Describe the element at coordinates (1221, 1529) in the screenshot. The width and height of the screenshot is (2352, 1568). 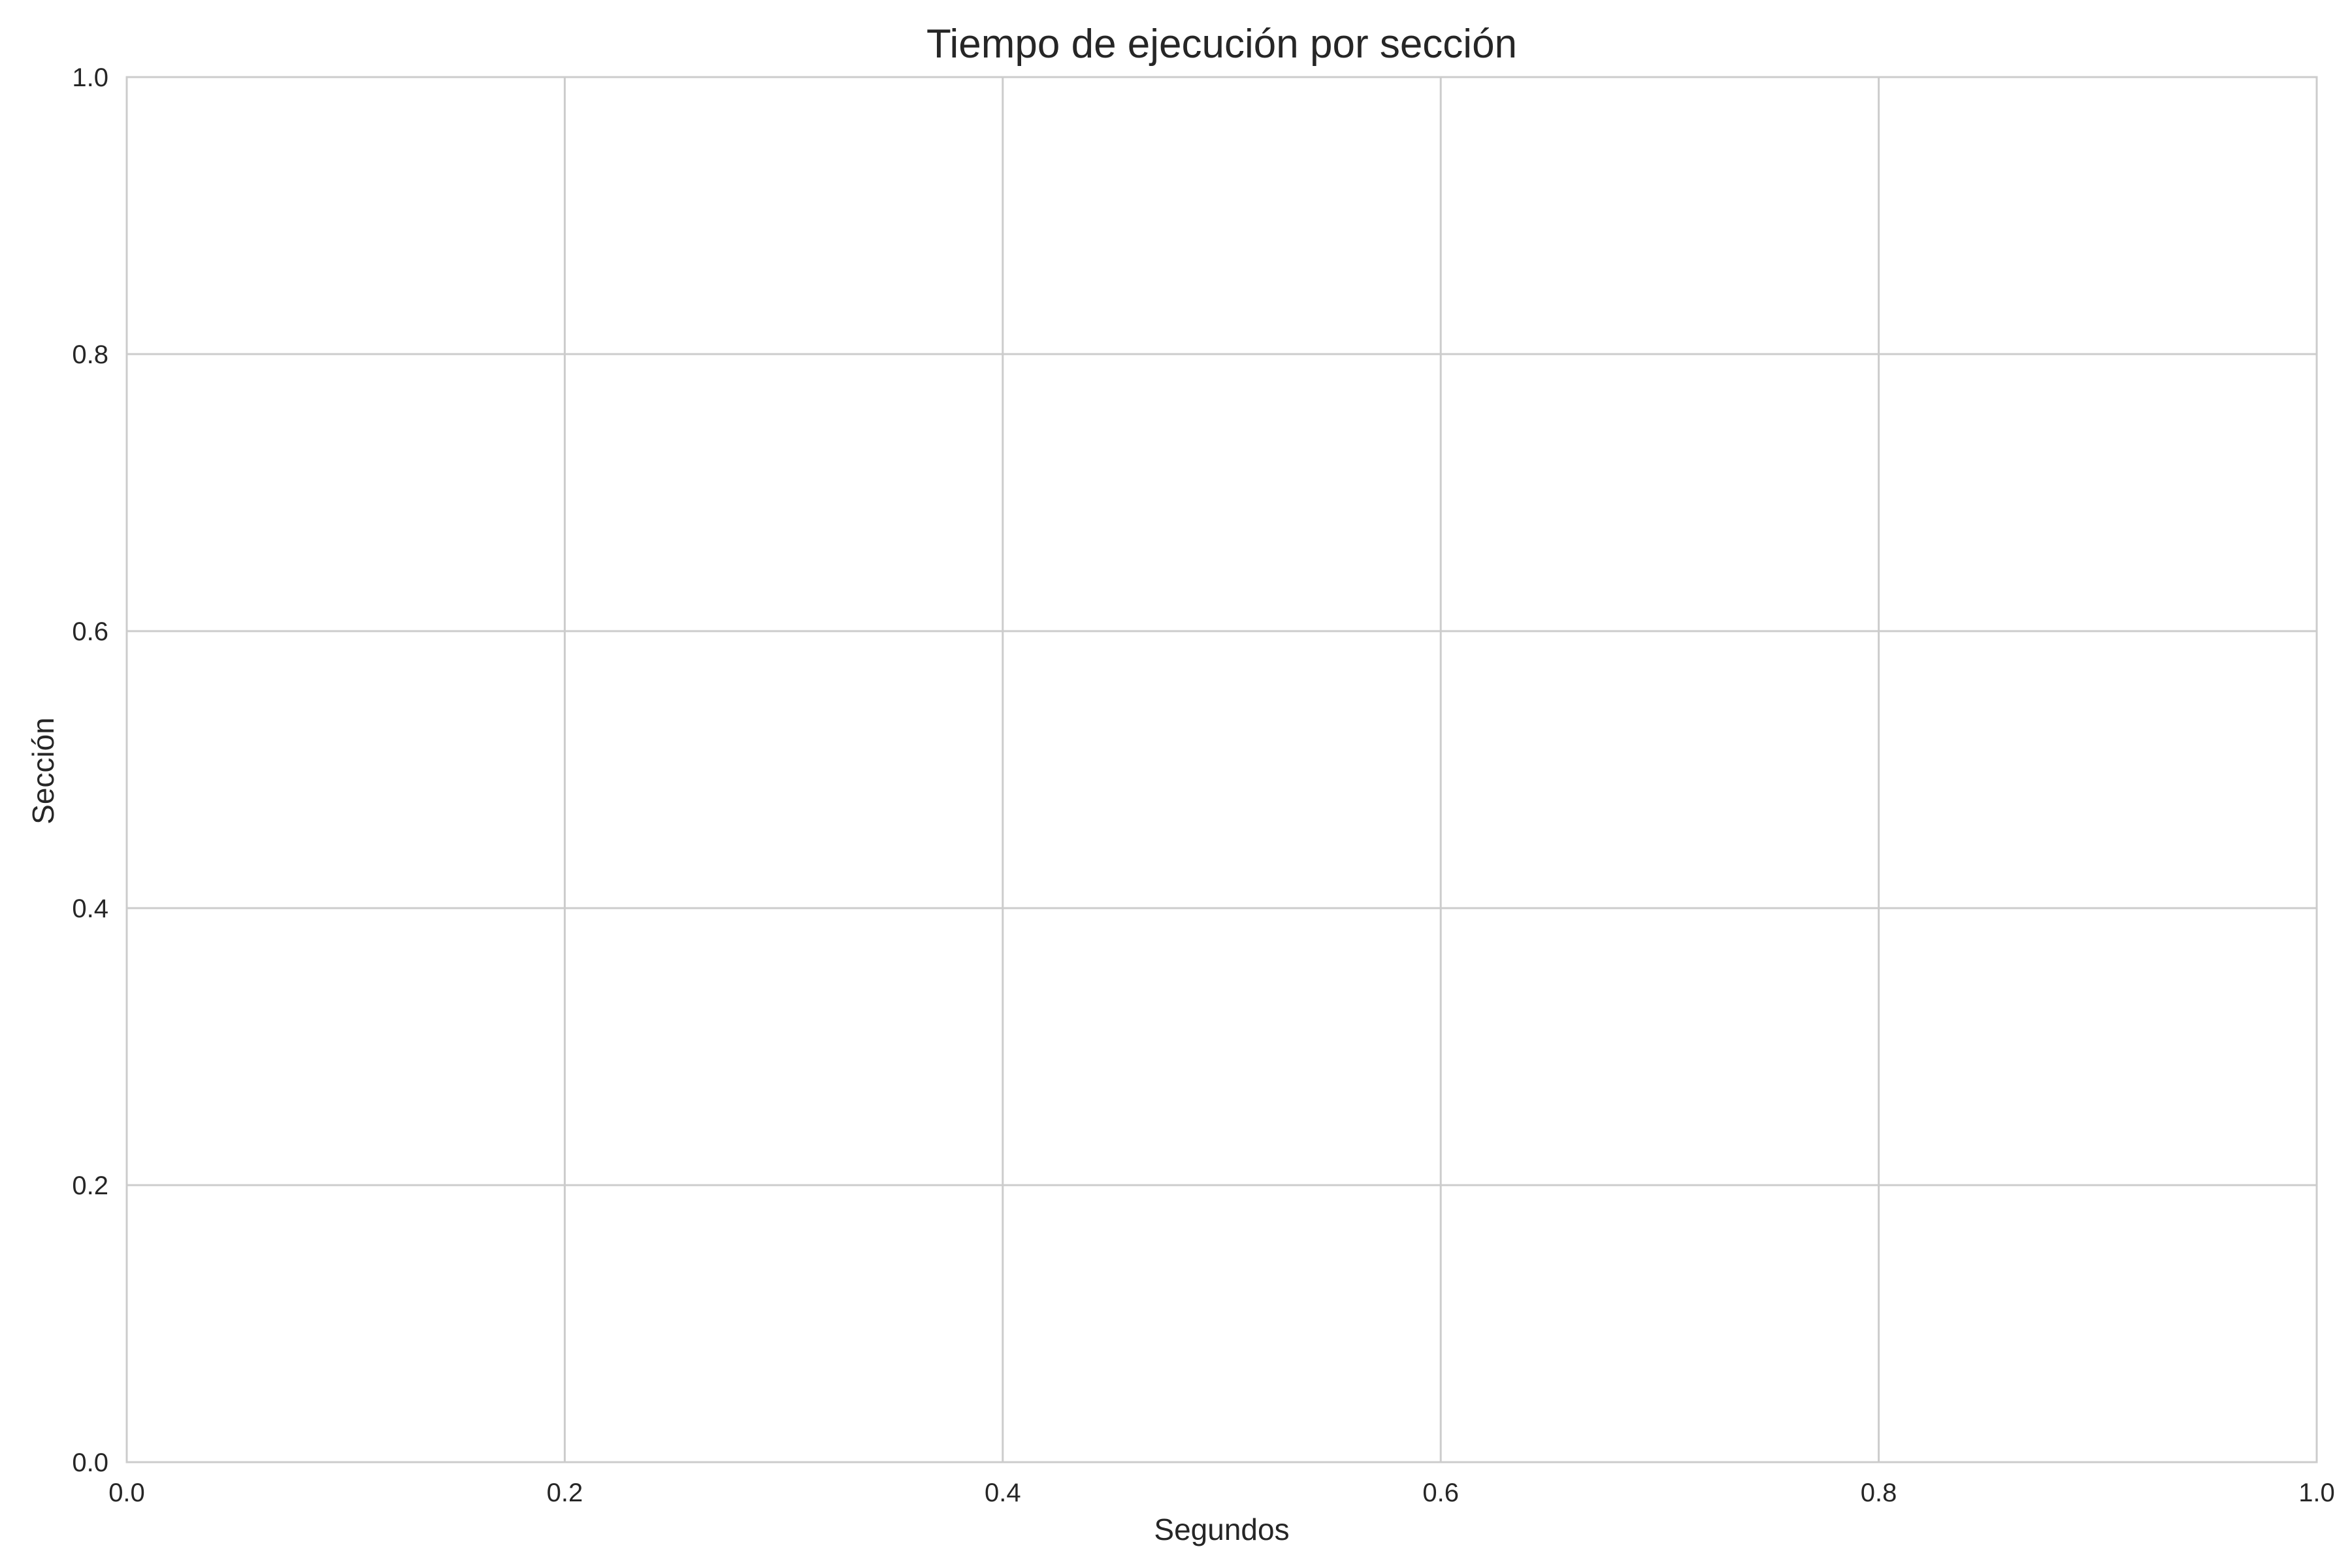
I see `x-axis-label: Segundos` at that location.